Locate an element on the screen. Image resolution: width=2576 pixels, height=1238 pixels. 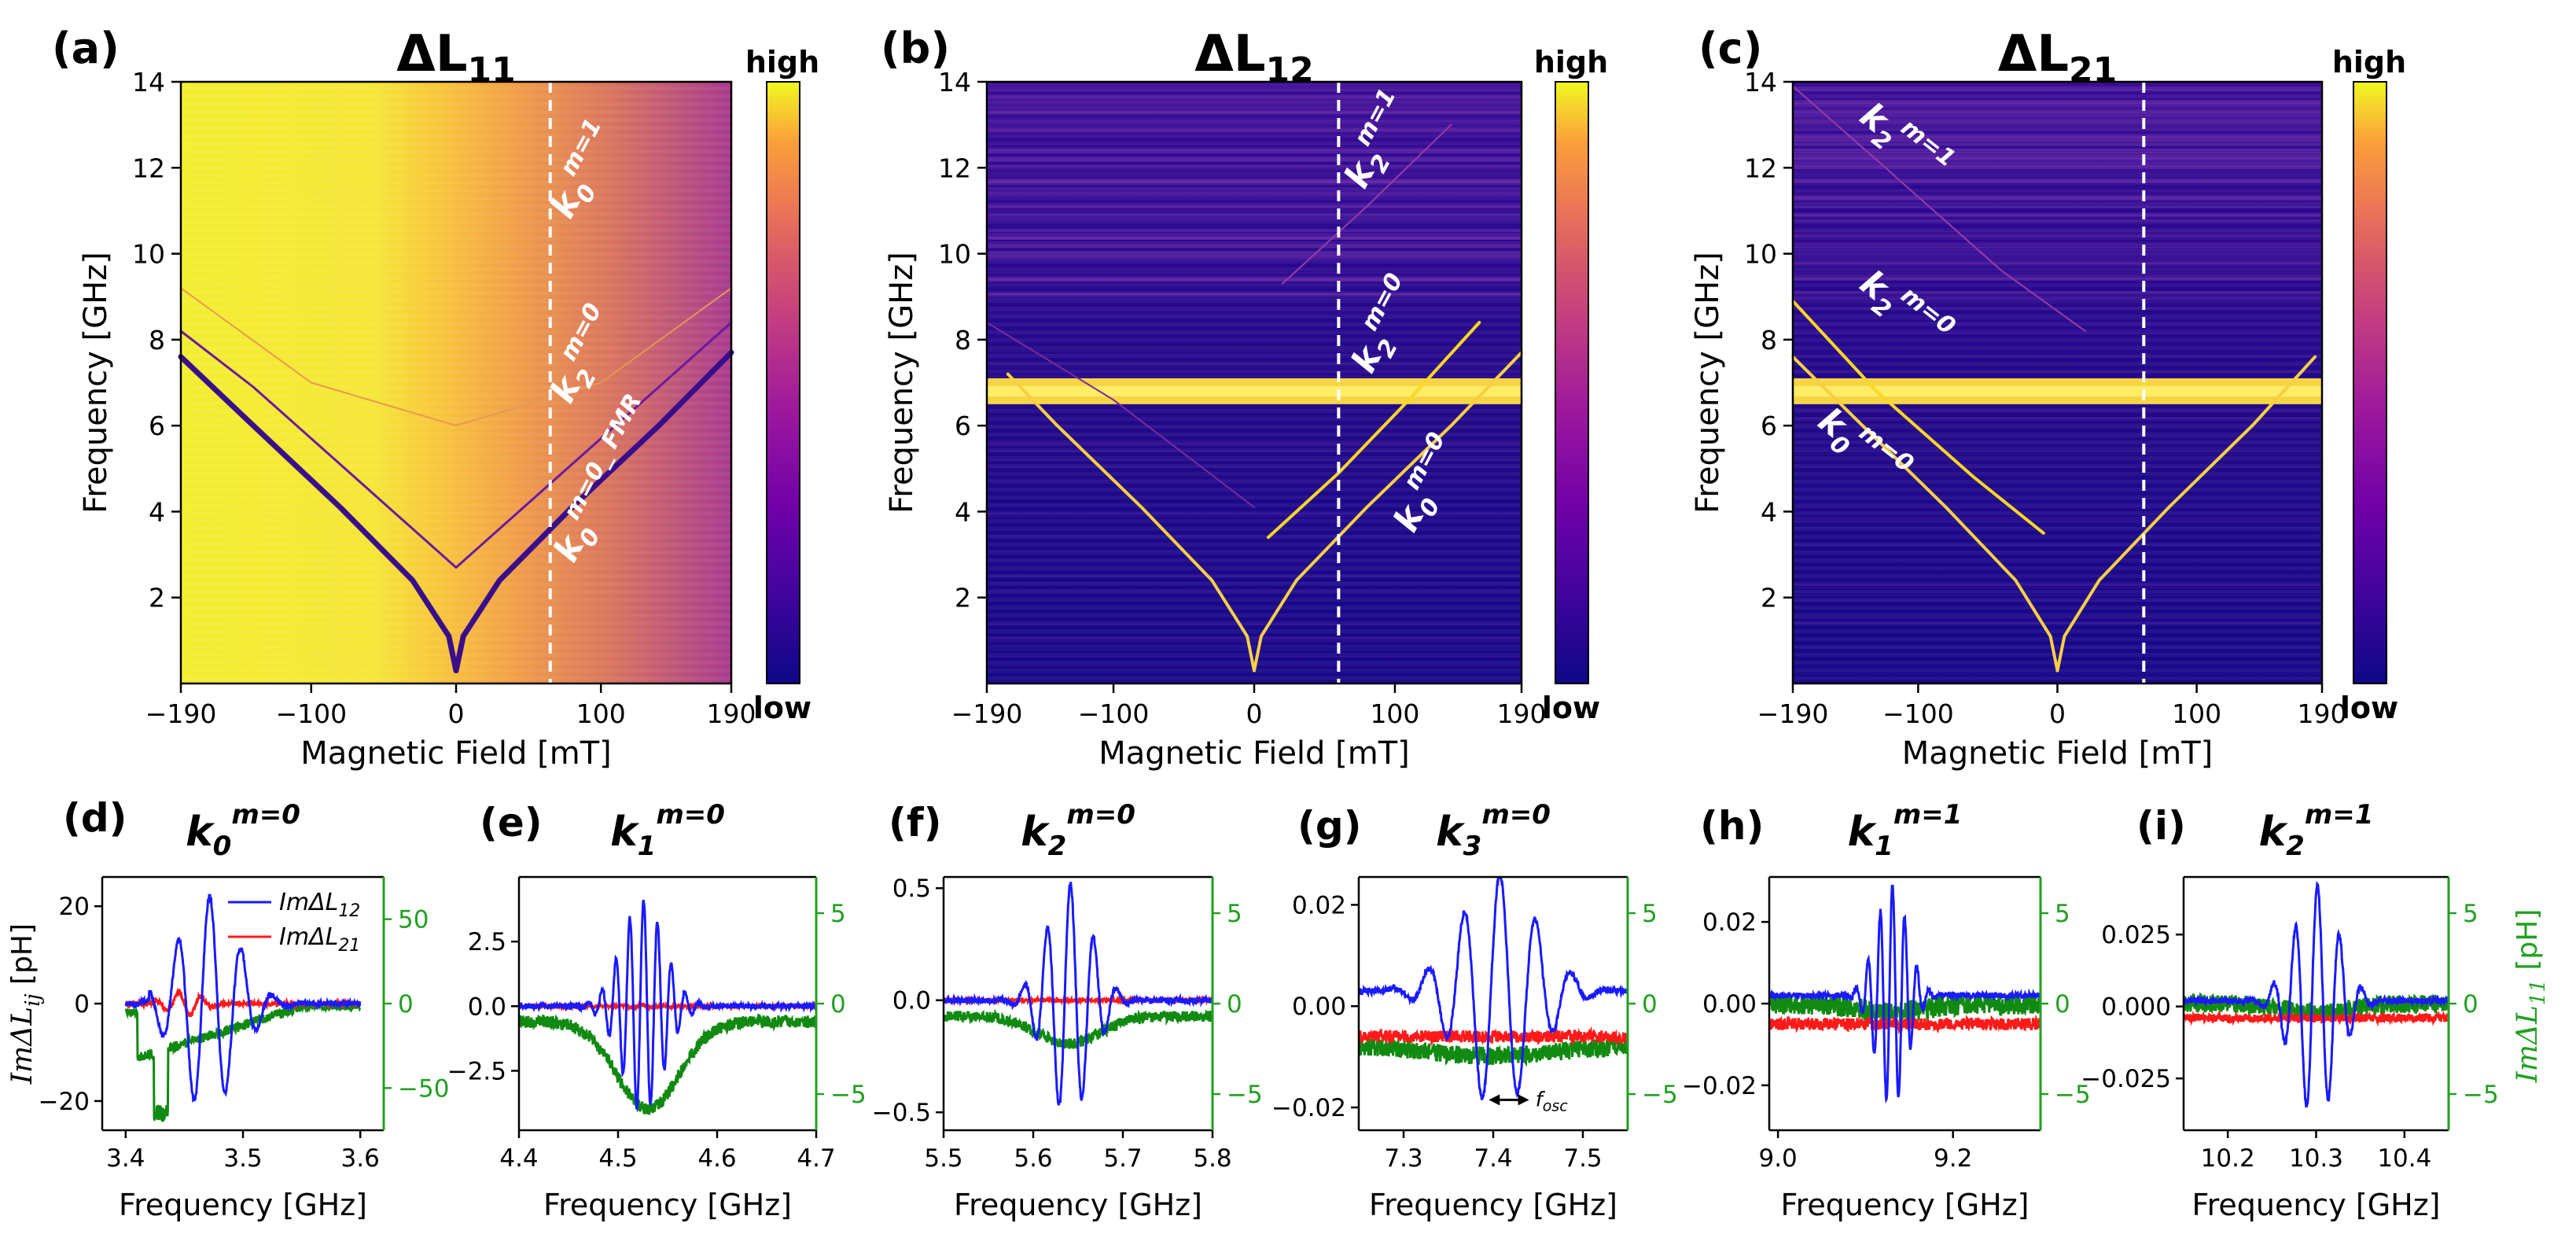
panel-title: k2m=0 is located at coordinates (1078, 830).